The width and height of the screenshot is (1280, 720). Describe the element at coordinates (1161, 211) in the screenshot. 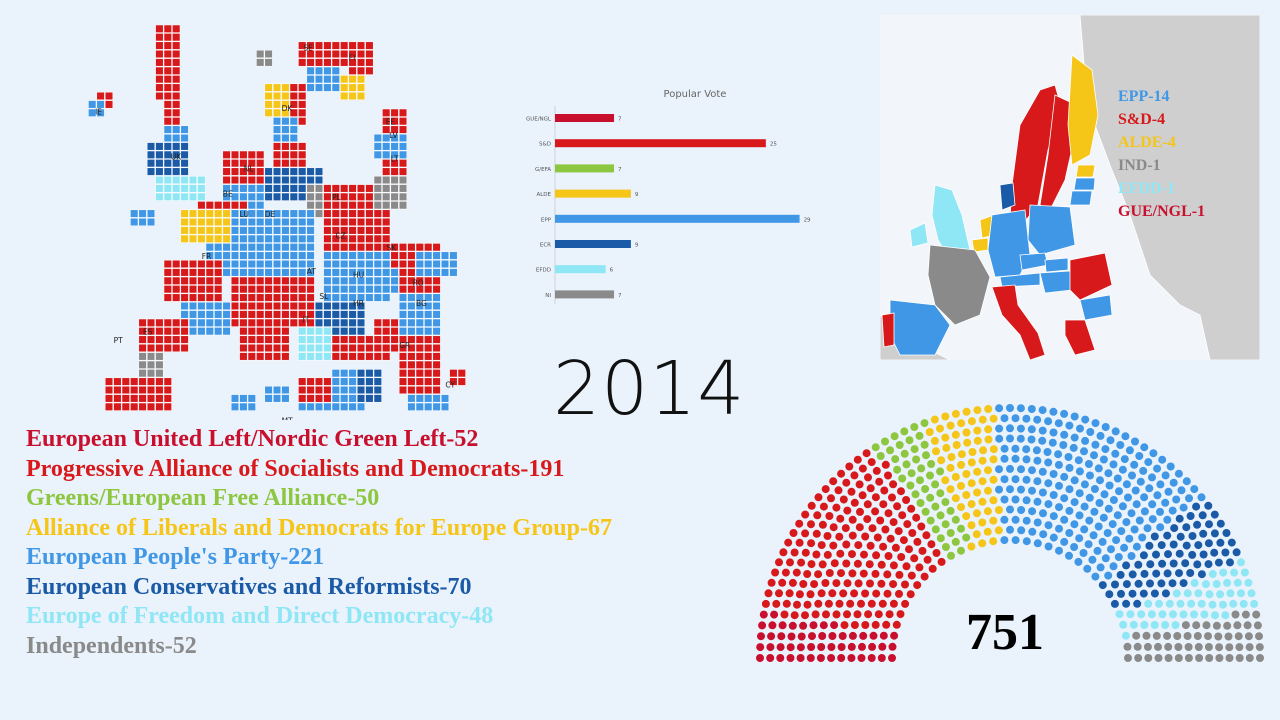

I see `map-legend-item: GUE/NGL-1` at that location.